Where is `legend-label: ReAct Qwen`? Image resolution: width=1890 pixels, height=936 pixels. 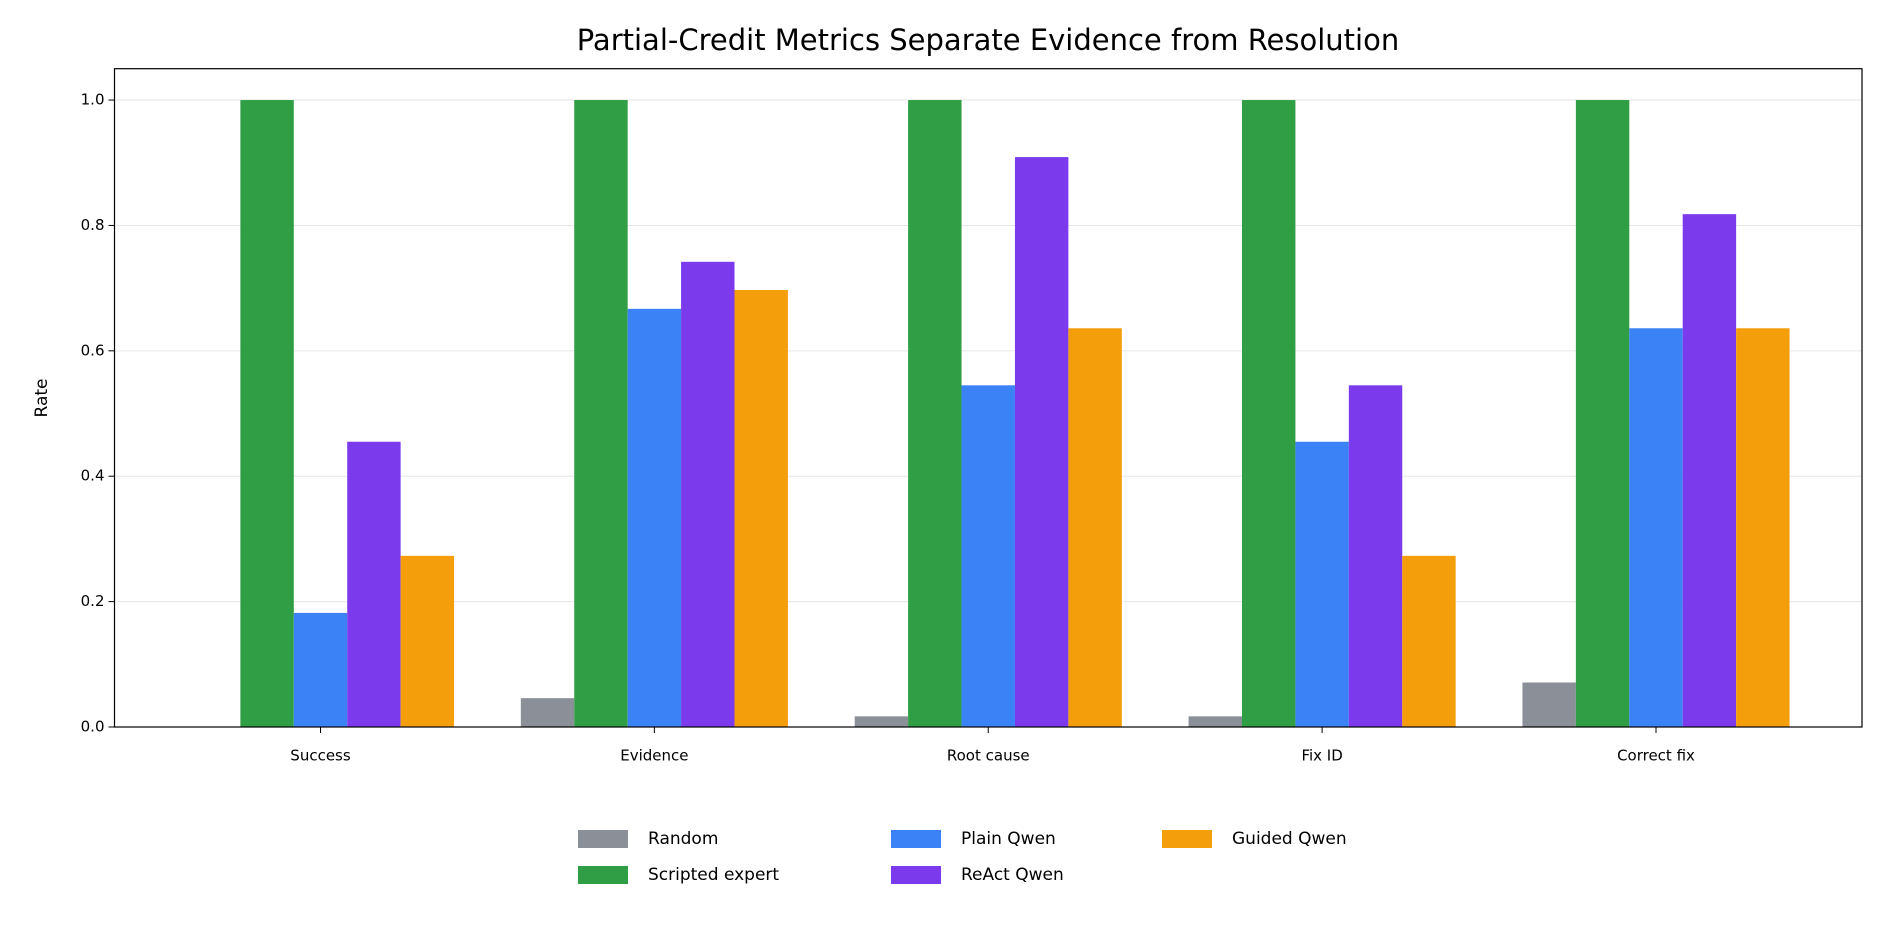
legend-label: ReAct Qwen is located at coordinates (1012, 875).